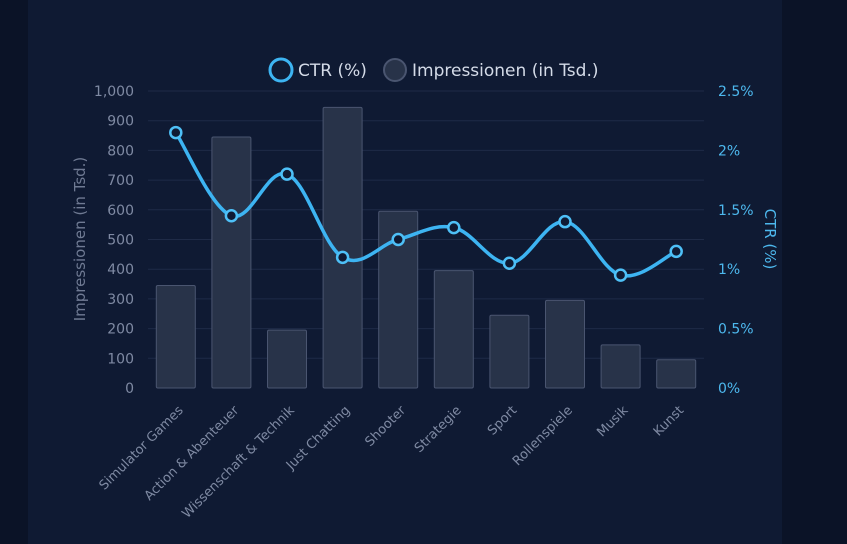 This screenshot has height=544, width=847. What do you see at coordinates (669, 421) in the screenshot?
I see `category-label: Kunst` at bounding box center [669, 421].